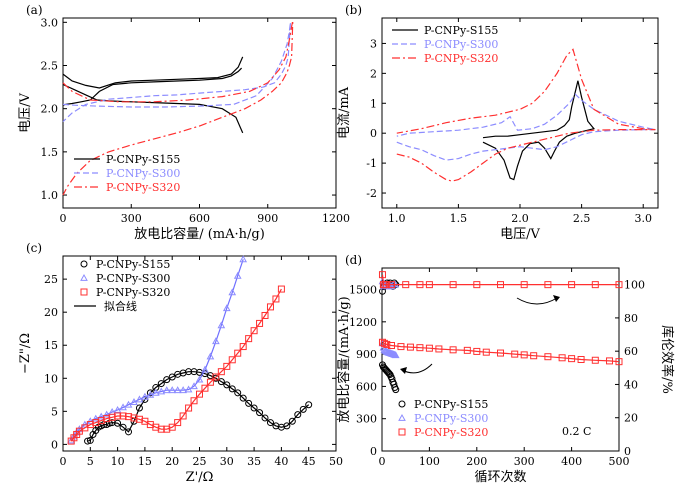 This screenshot has height=486, width=682. I want to click on capacity-point-s320, so click(382, 342).